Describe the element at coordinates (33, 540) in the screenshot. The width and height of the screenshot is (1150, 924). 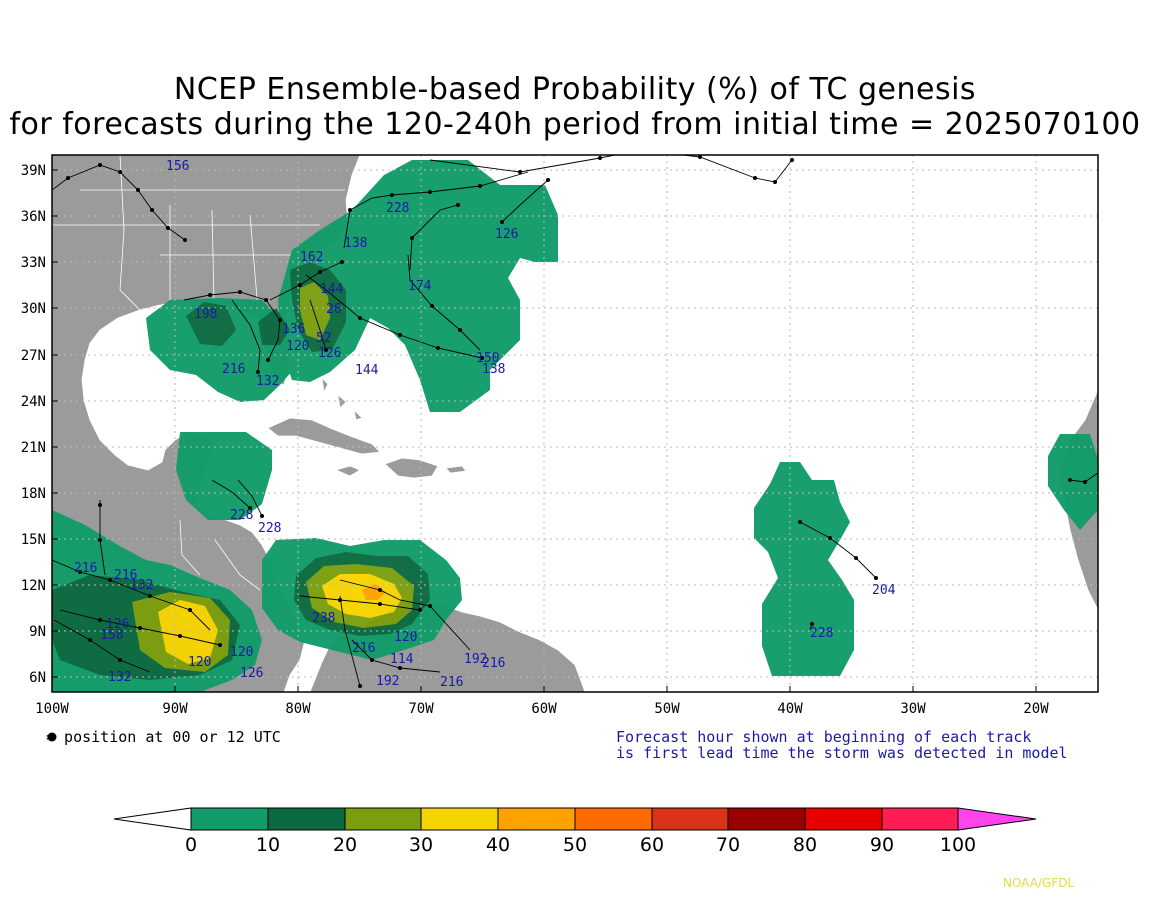
I see `lat-label: 15N` at that location.